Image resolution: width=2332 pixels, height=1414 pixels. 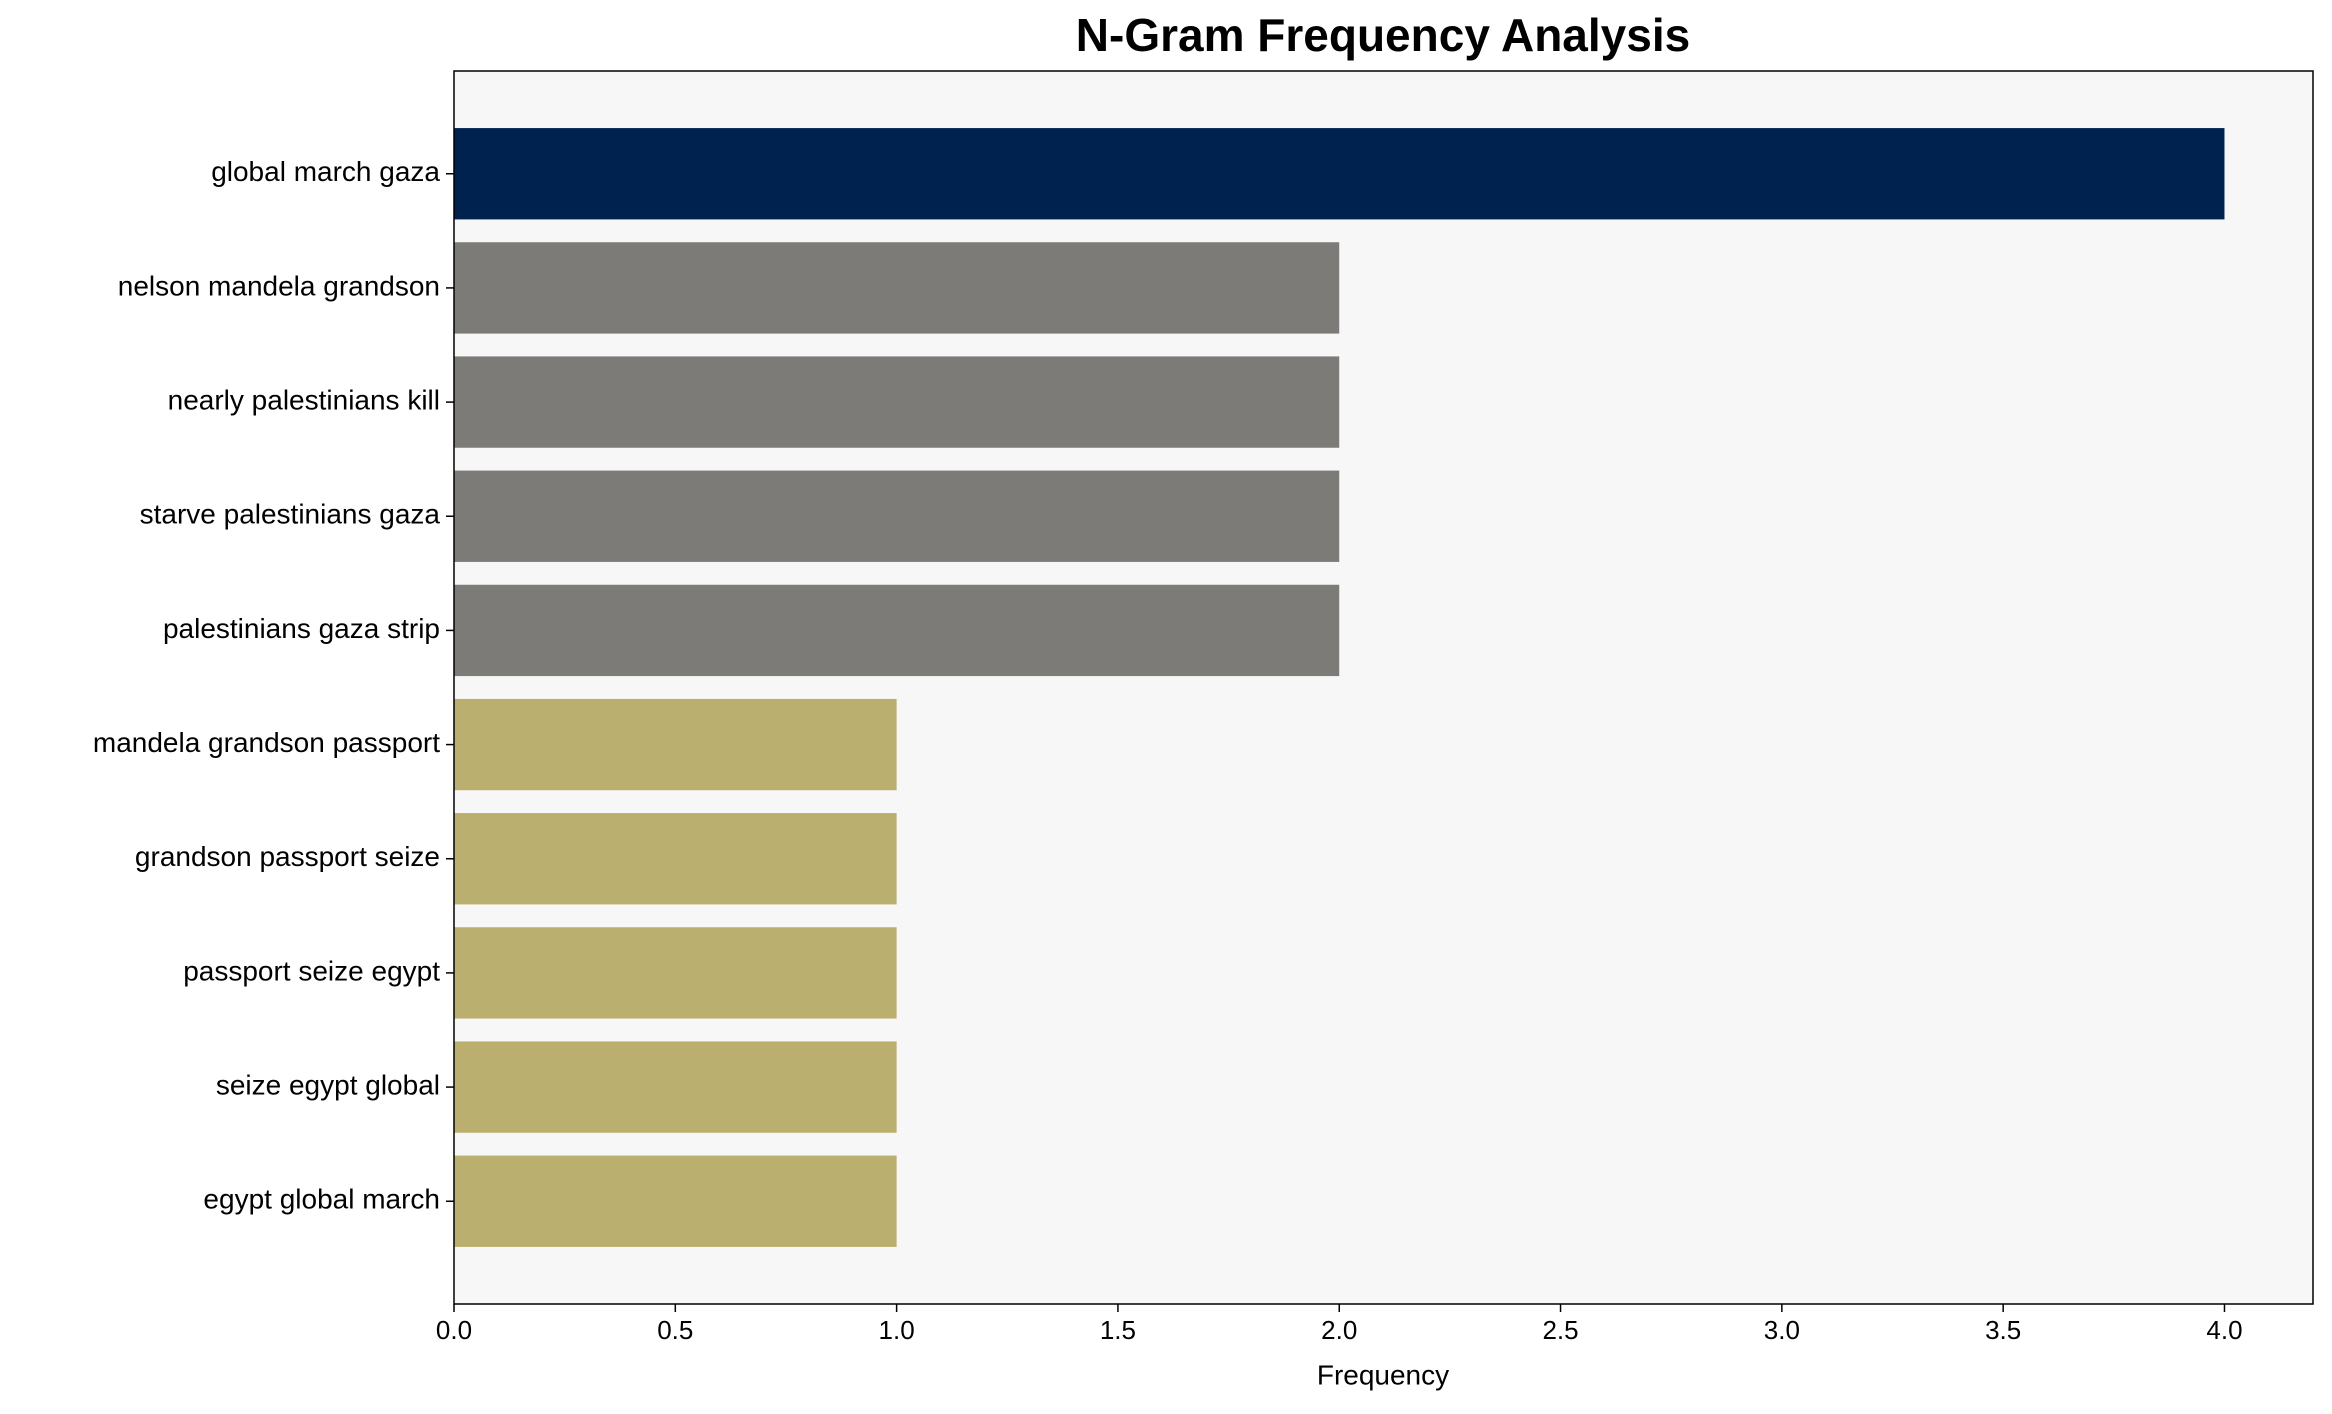 What do you see at coordinates (2224, 1330) in the screenshot?
I see `x-tick-label: 4.0` at bounding box center [2224, 1330].